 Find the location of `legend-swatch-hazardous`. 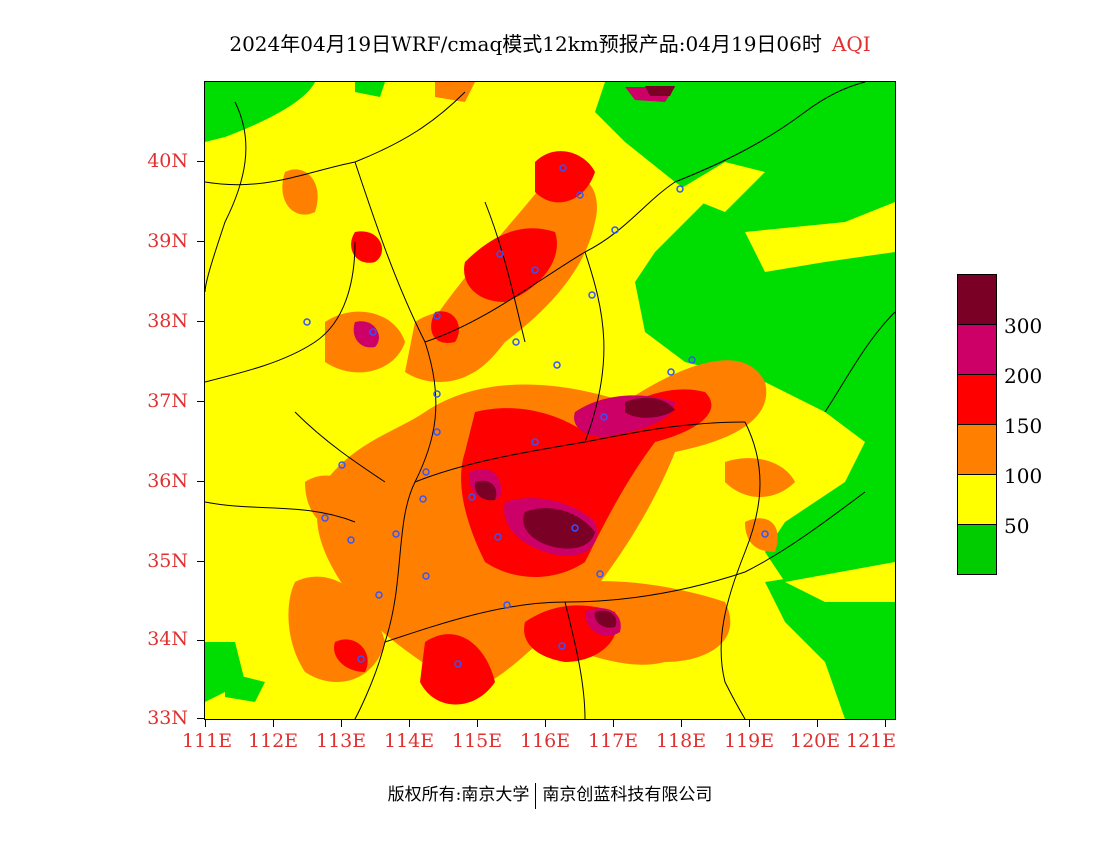

legend-swatch-hazardous is located at coordinates (977, 299).